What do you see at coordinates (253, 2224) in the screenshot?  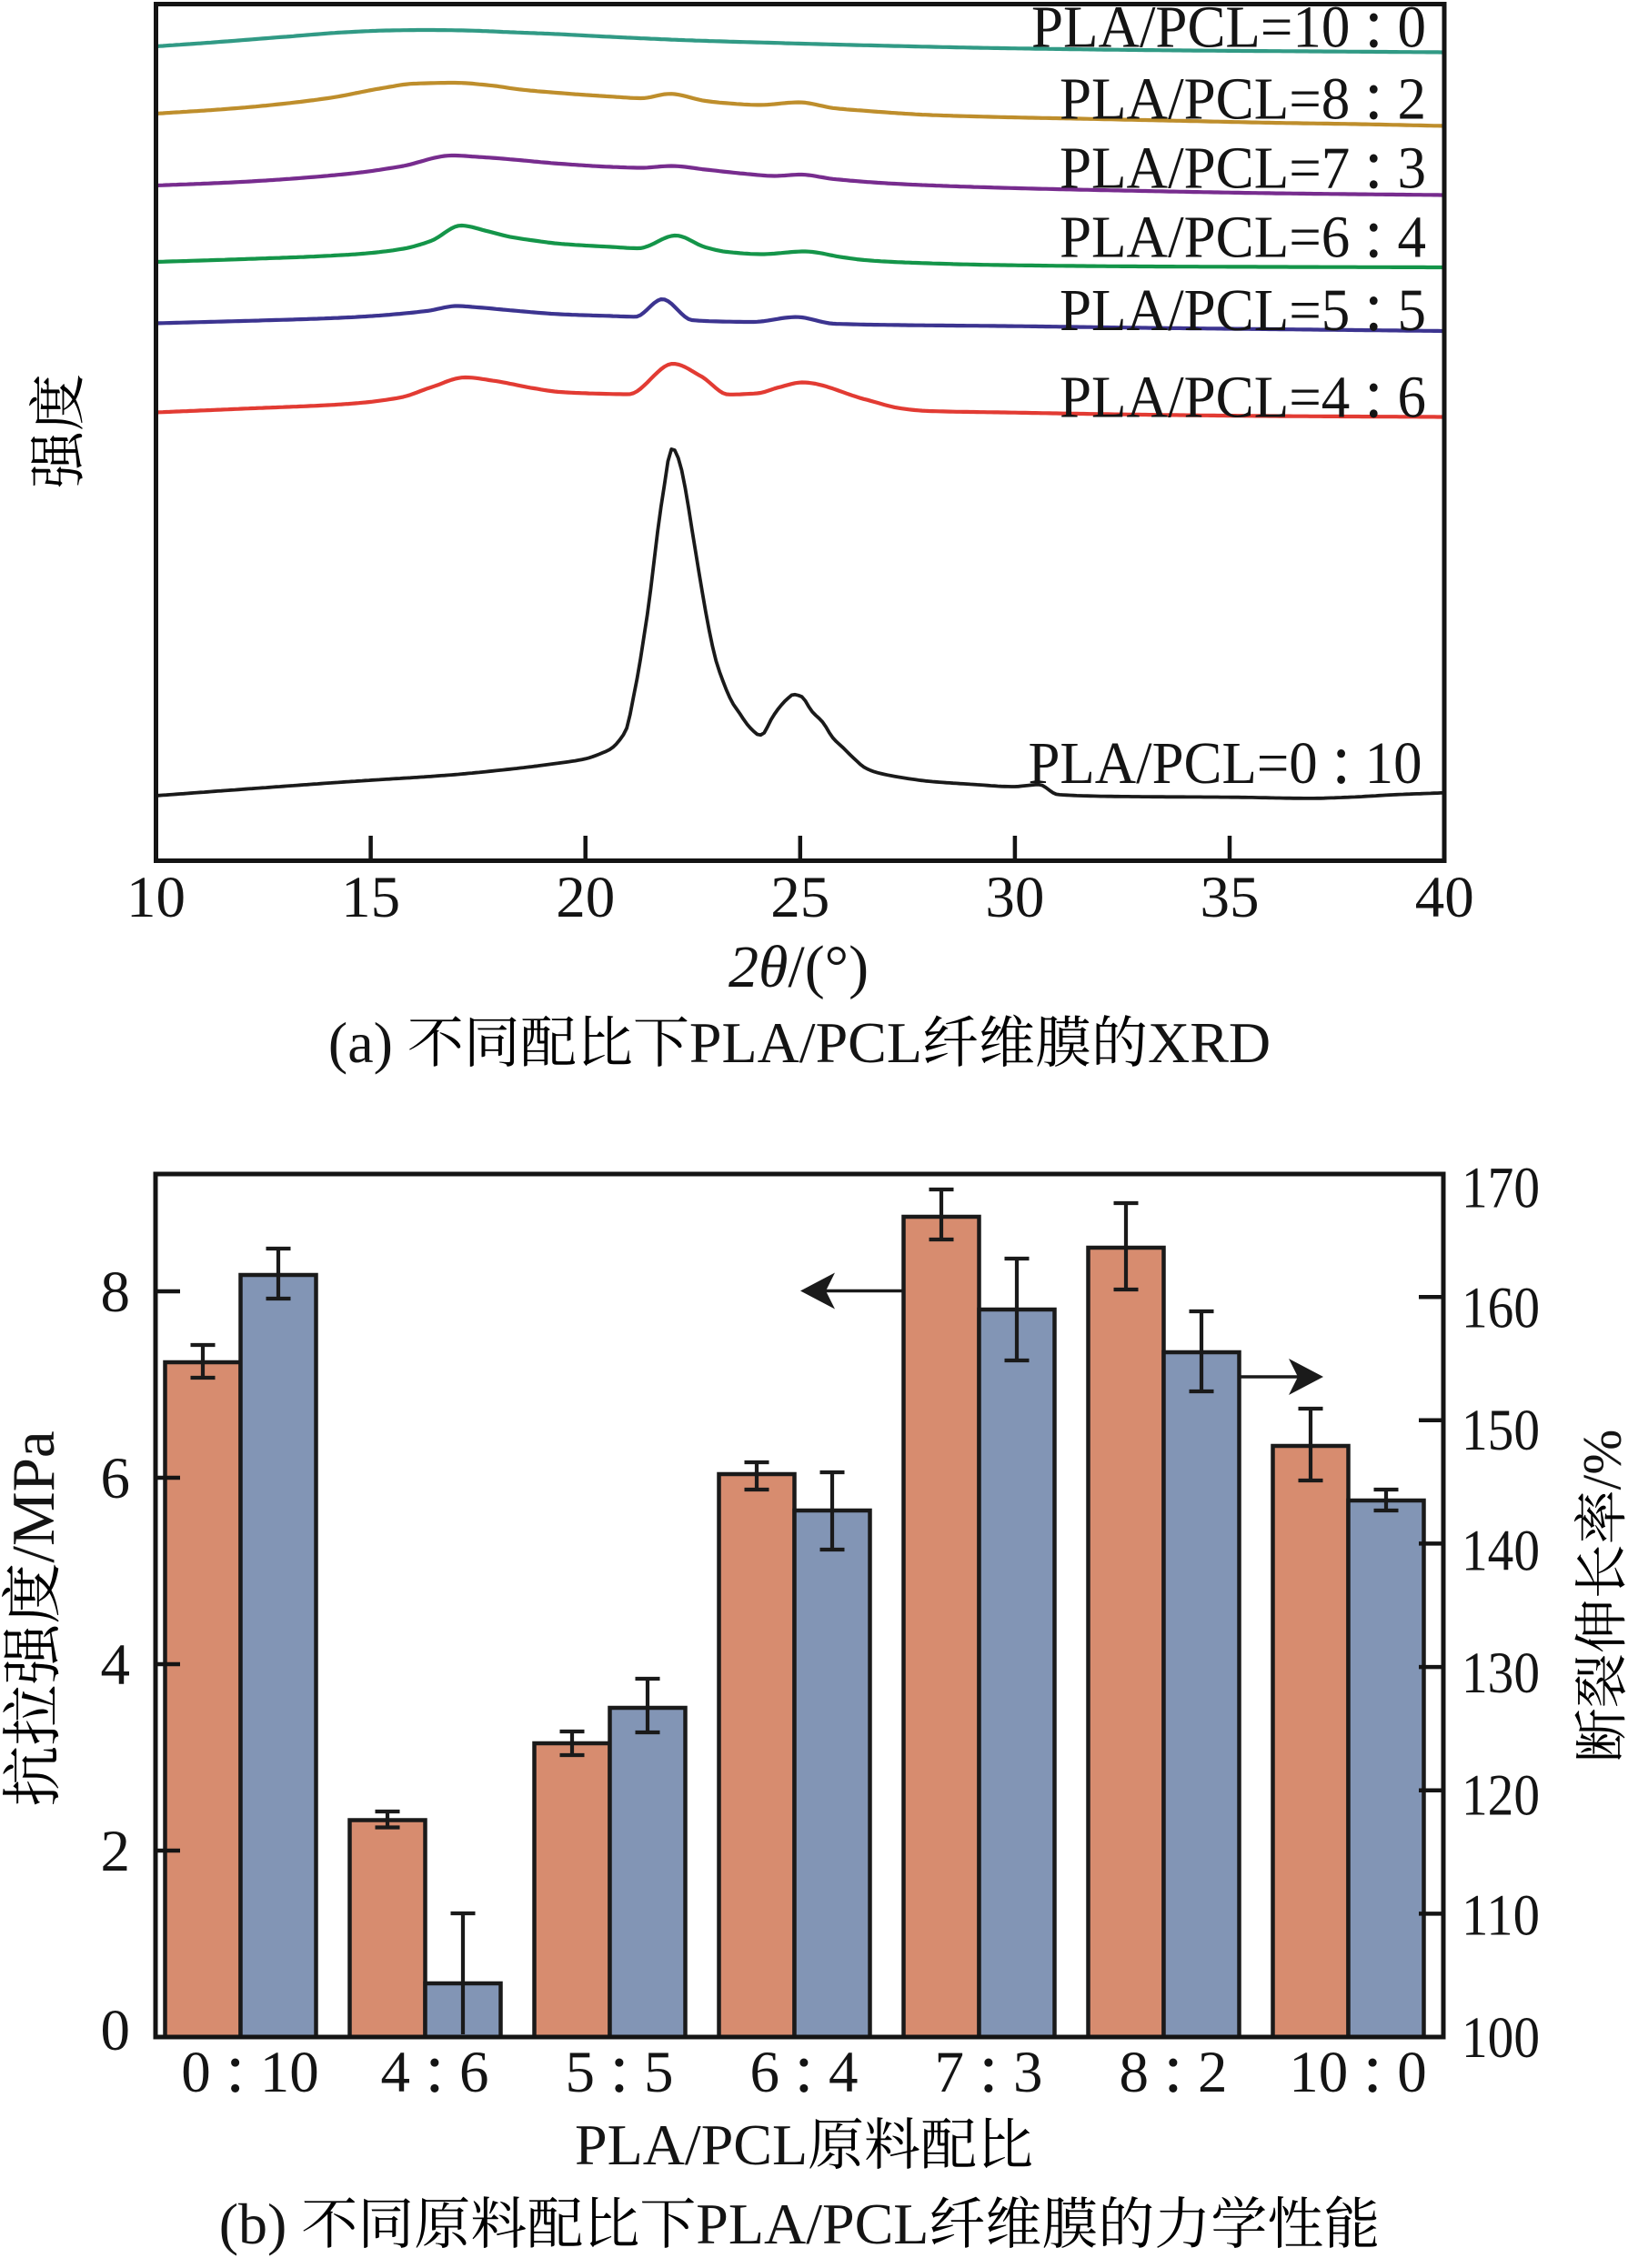 I see `svg-text: (b)` at bounding box center [253, 2224].